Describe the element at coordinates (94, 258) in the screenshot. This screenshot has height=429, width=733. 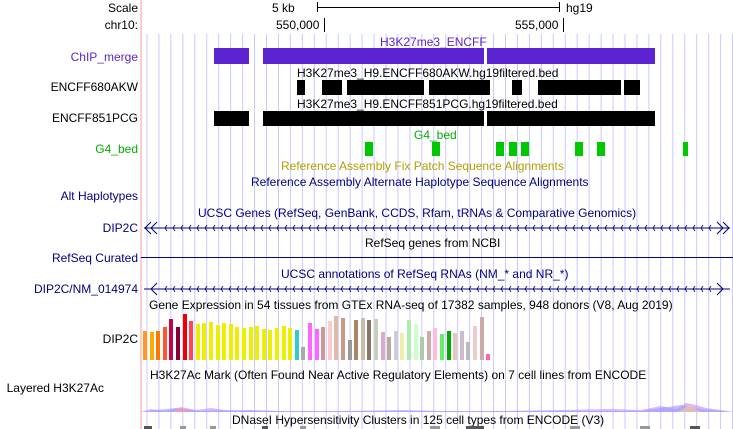
I see `track-label-refseq-curated: RefSeq Curated` at that location.